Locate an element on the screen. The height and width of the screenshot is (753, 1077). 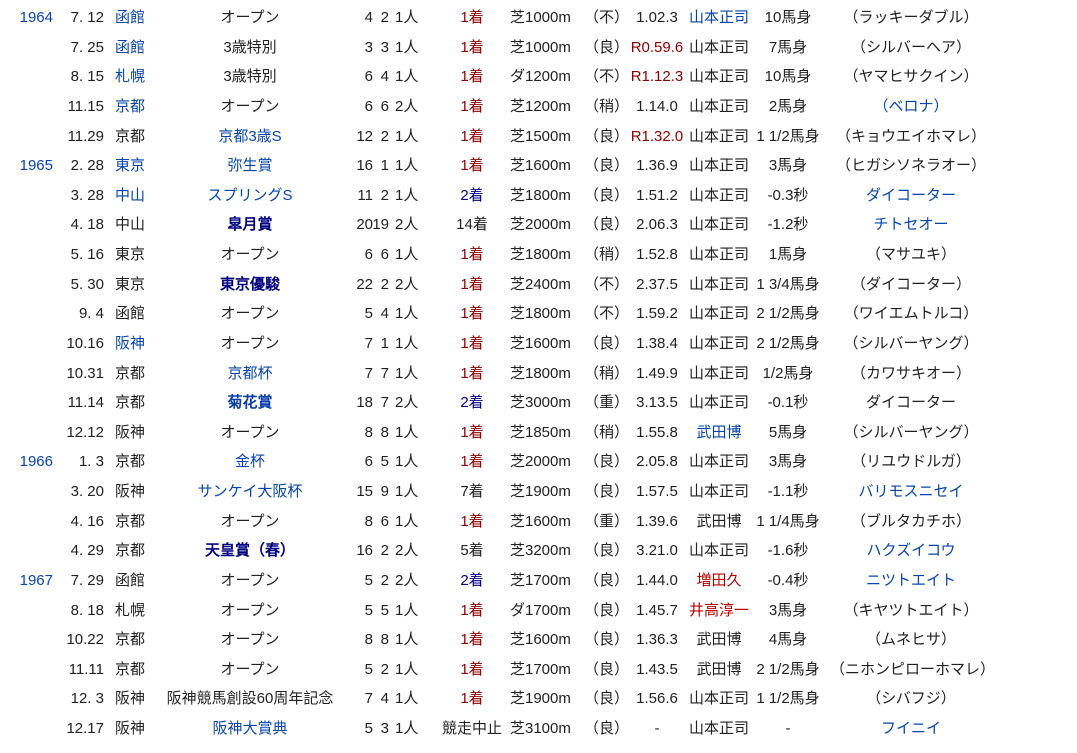
cell-field: 22 is located at coordinates (364, 284).